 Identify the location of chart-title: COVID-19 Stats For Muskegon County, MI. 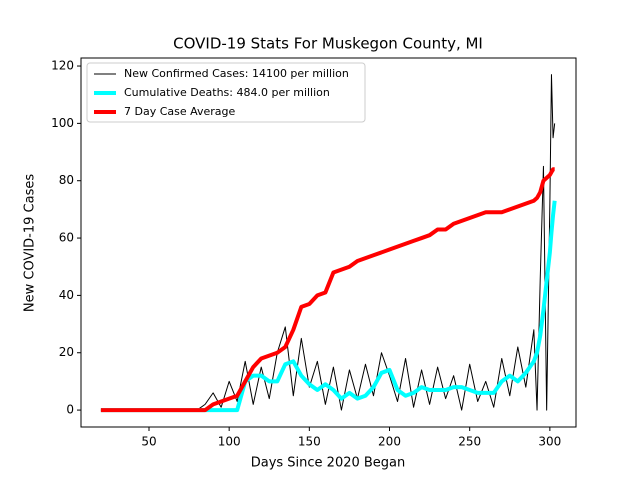
(328, 44).